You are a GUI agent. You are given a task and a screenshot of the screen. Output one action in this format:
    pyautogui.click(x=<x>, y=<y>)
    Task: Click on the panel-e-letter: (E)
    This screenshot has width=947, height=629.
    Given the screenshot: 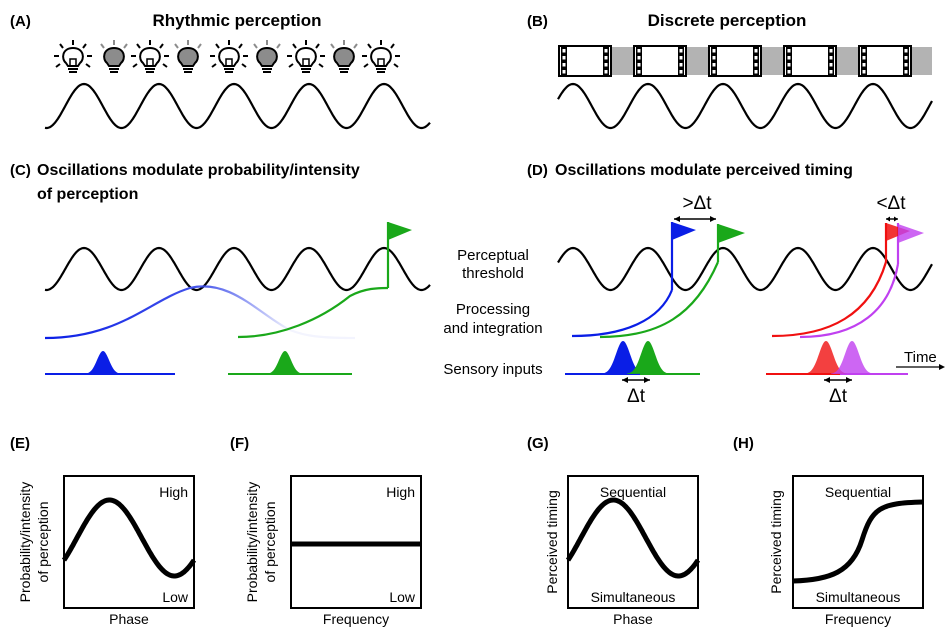 What is the action you would take?
    pyautogui.click(x=20, y=443)
    